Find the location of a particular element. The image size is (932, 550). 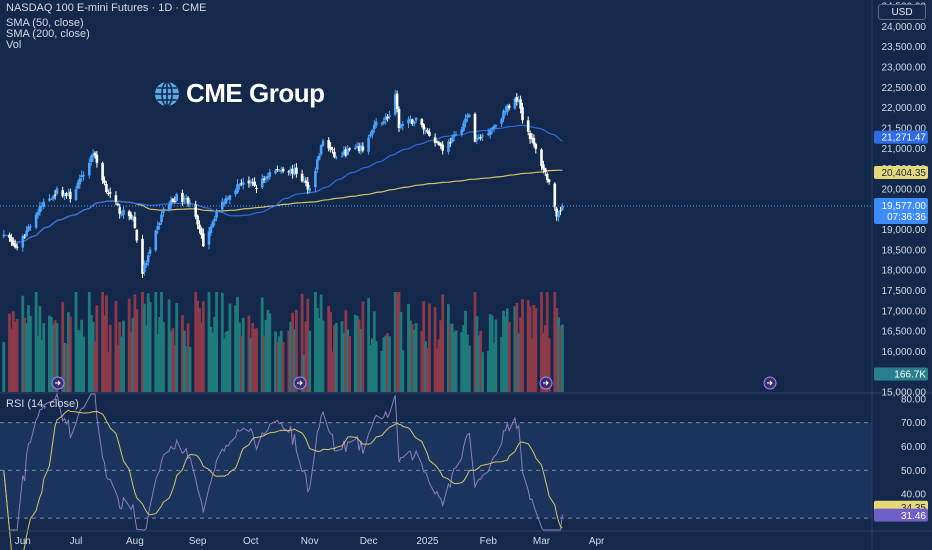

rsi-legend: RSI (14, close) is located at coordinates (42, 404).